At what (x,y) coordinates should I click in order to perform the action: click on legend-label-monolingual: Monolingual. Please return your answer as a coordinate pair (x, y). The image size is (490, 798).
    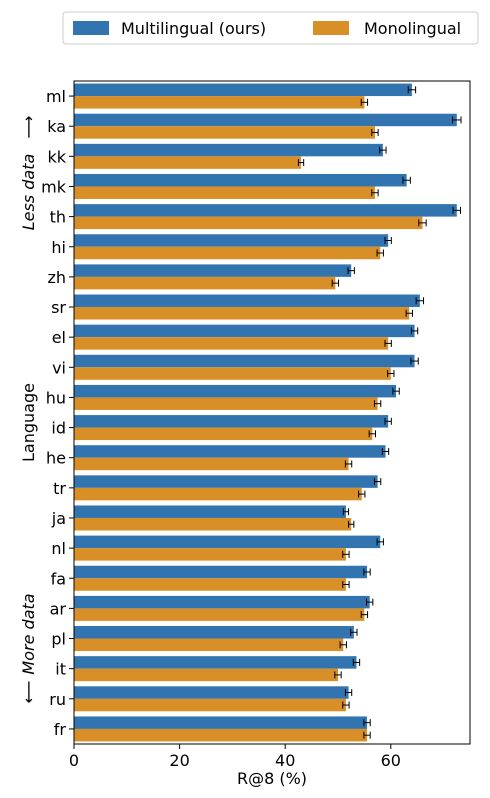
    Looking at the image, I should click on (412, 28).